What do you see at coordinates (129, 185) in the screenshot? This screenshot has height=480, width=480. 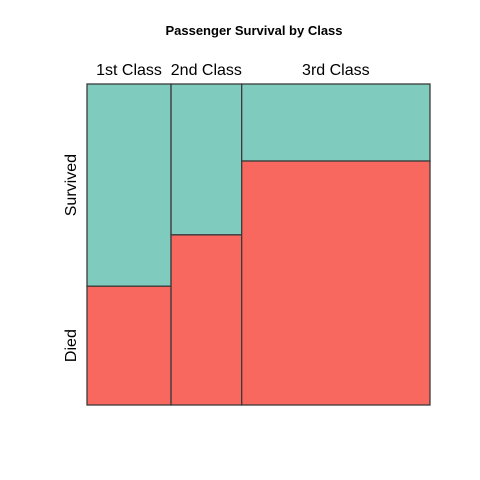 I see `tile-survived-1st-class` at bounding box center [129, 185].